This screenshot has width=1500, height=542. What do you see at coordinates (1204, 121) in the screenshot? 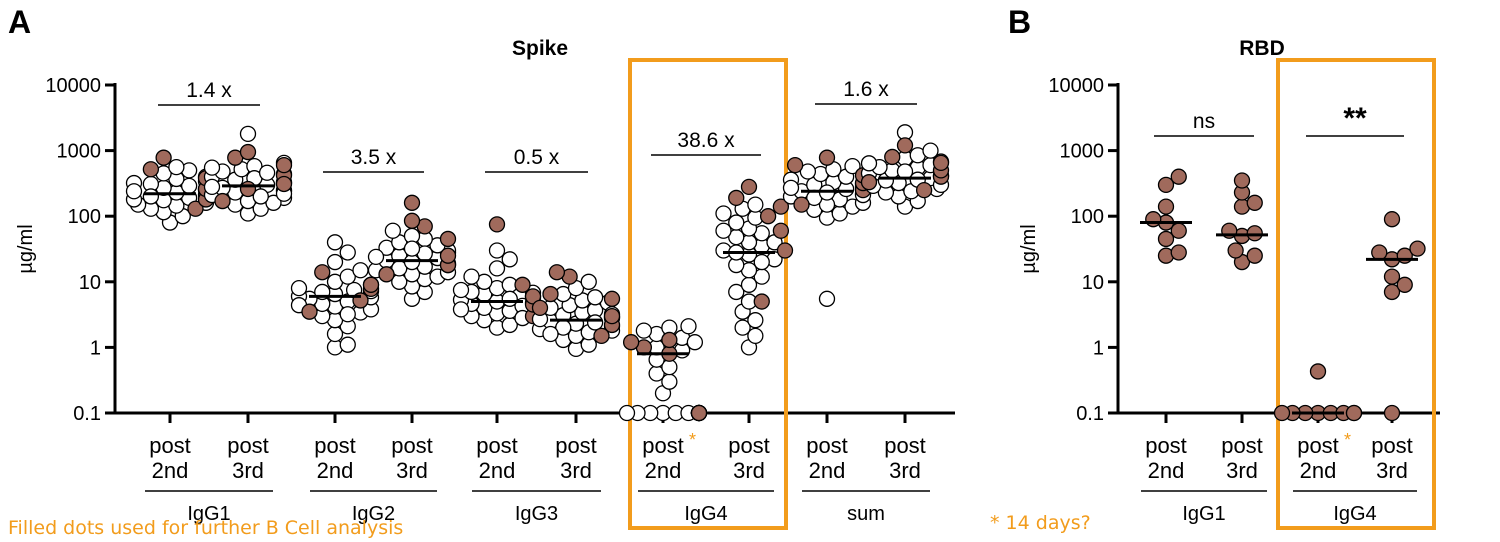
I see `panel-b-igg1-comparison-label: ns` at bounding box center [1204, 121].